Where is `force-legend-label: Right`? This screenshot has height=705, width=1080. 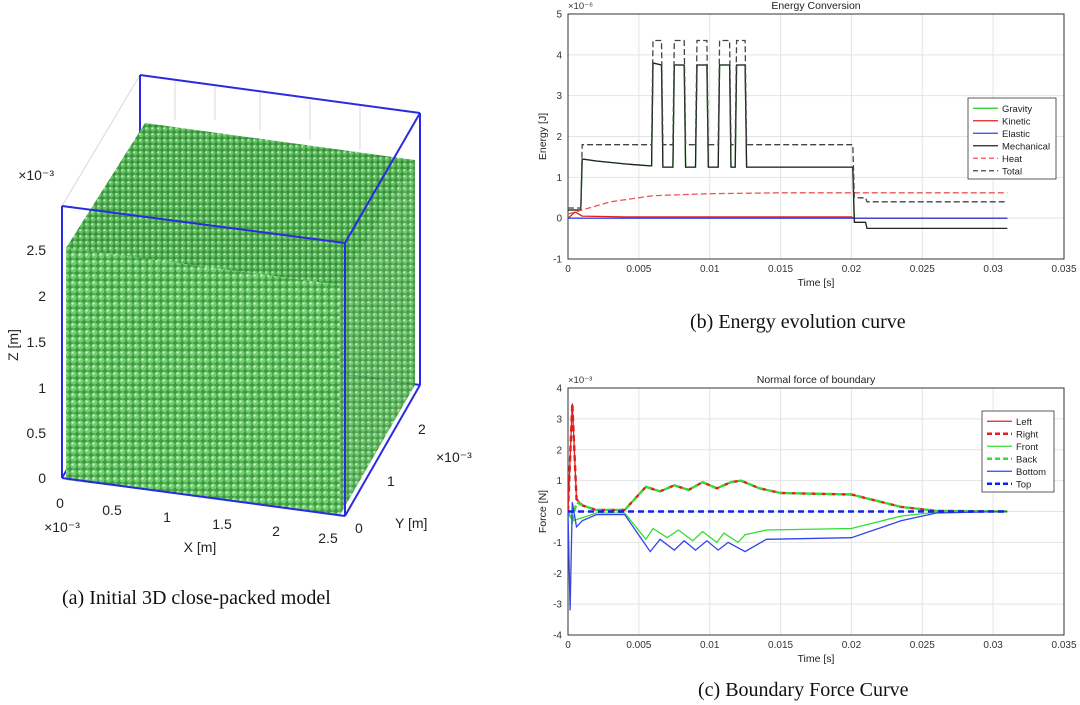 force-legend-label: Right is located at coordinates (1027, 434).